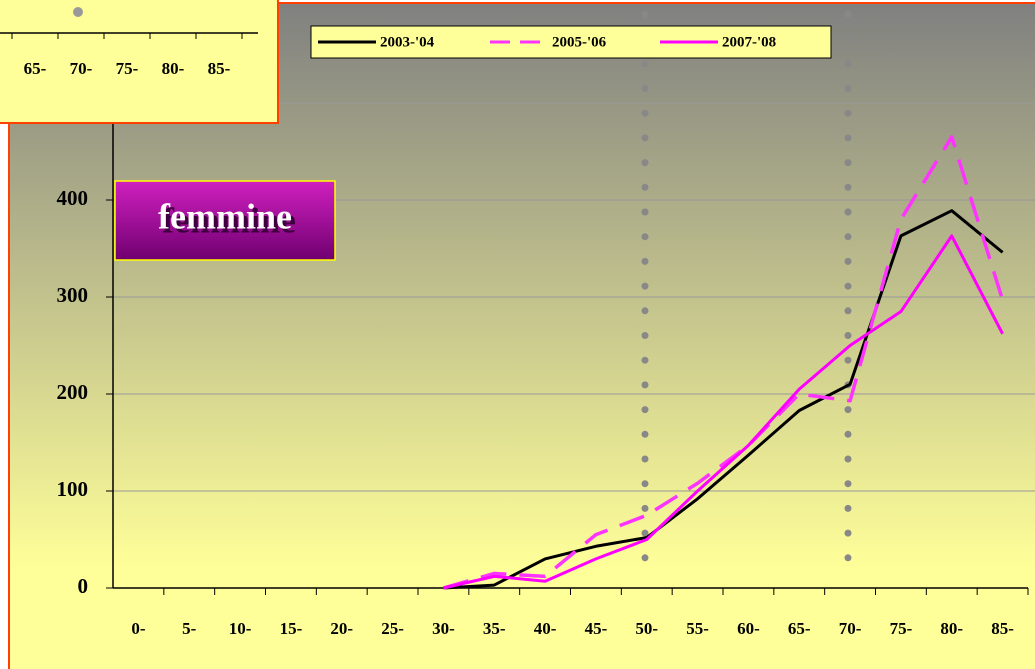 This screenshot has width=1035, height=669. I want to click on inset-x-label: 85-, so click(219, 68).